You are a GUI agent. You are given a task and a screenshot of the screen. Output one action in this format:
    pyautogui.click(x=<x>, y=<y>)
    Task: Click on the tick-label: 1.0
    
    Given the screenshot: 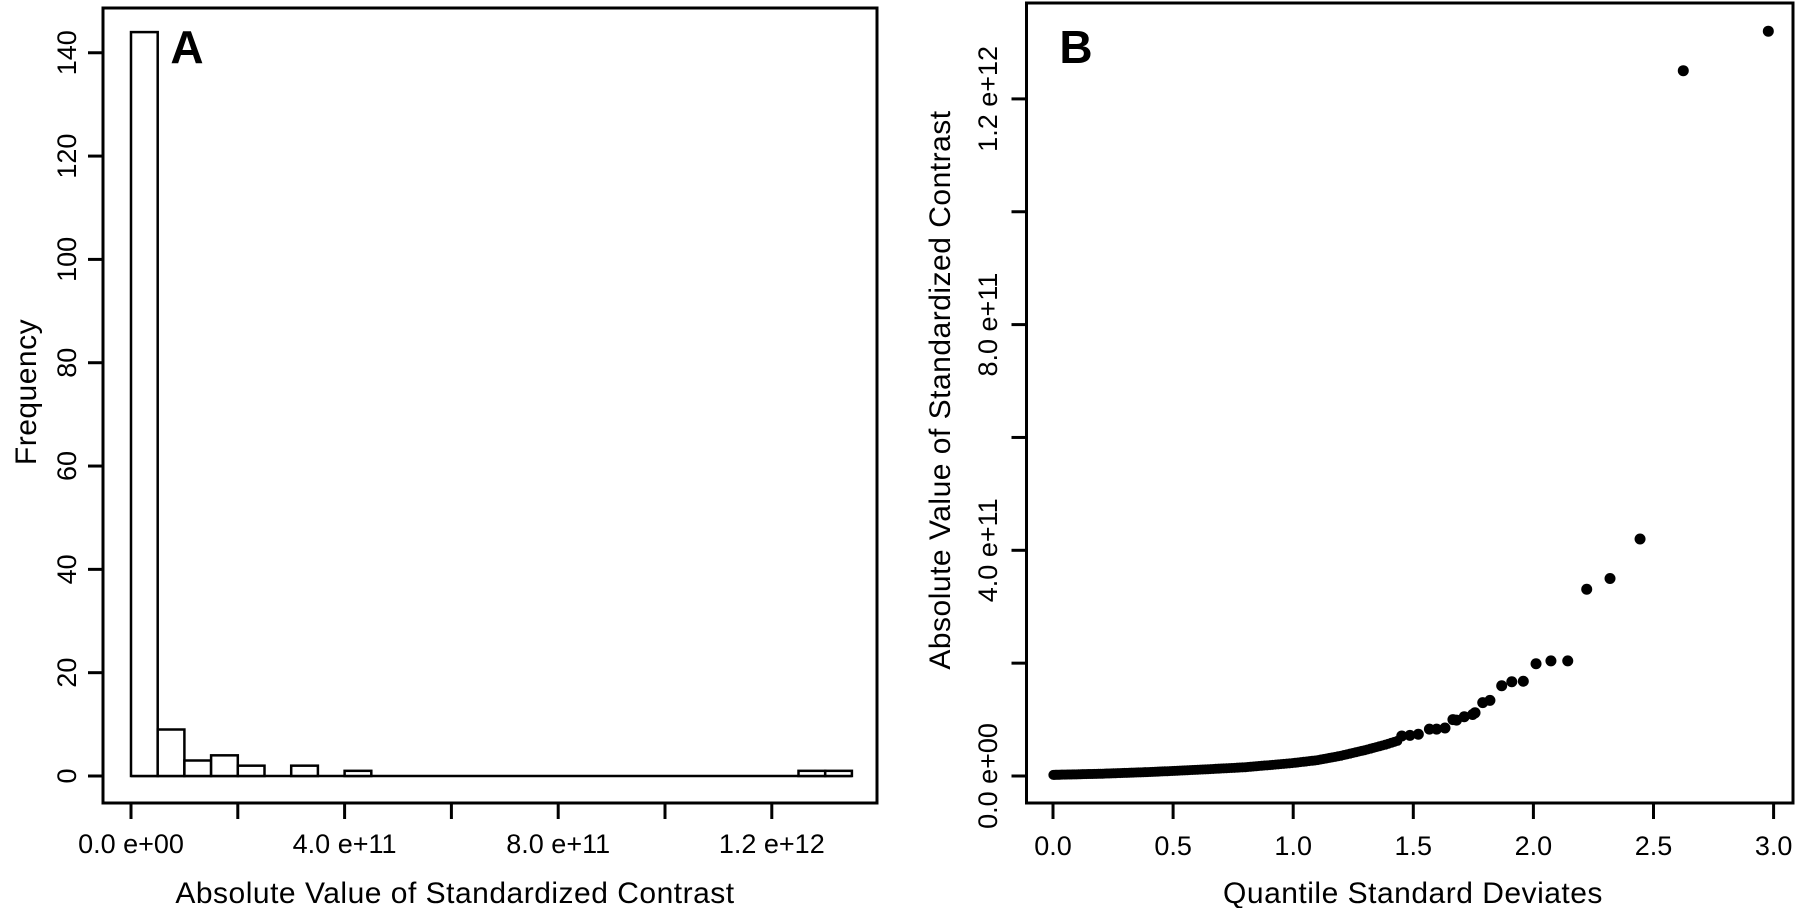 What is the action you would take?
    pyautogui.click(x=1293, y=846)
    